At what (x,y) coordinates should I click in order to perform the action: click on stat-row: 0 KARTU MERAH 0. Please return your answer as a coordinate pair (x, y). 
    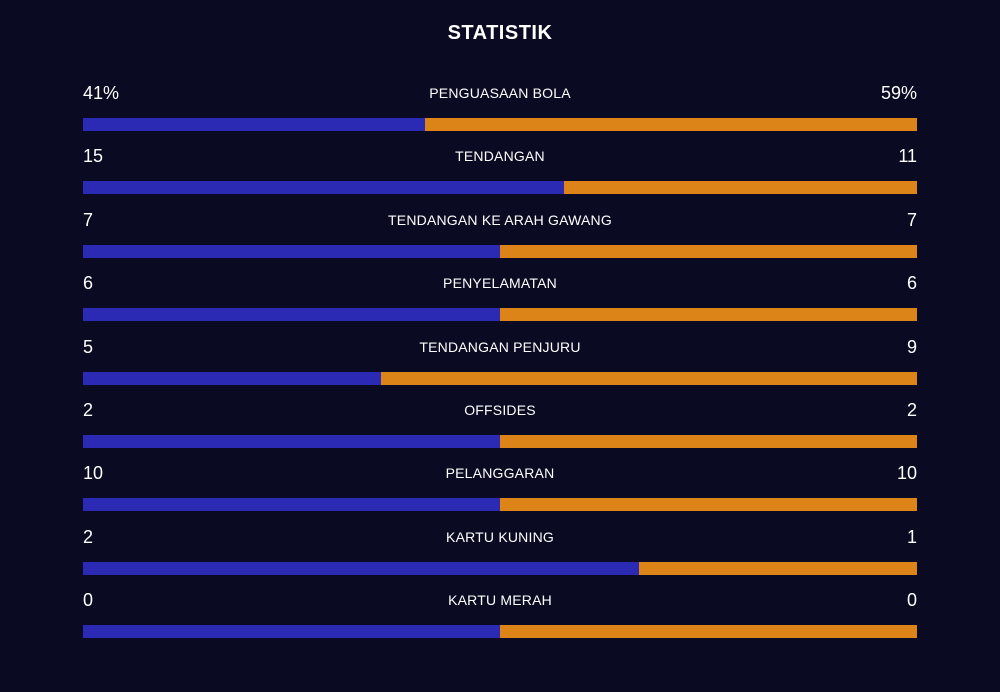
    Looking at the image, I should click on (500, 618).